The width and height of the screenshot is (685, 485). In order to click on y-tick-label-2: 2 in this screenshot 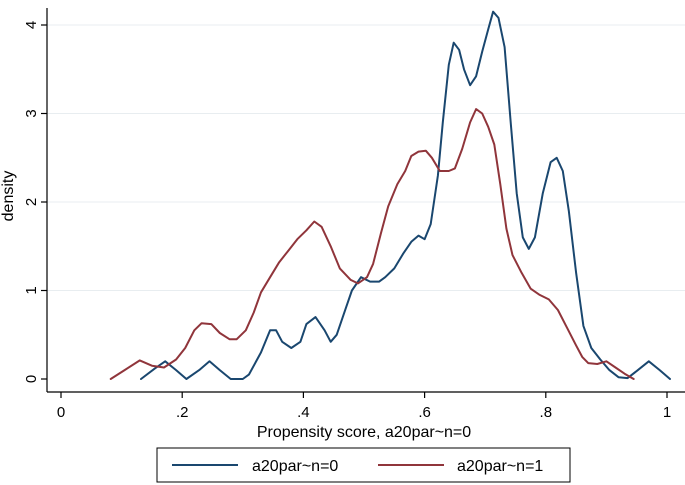, I will do `click(31, 202)`.